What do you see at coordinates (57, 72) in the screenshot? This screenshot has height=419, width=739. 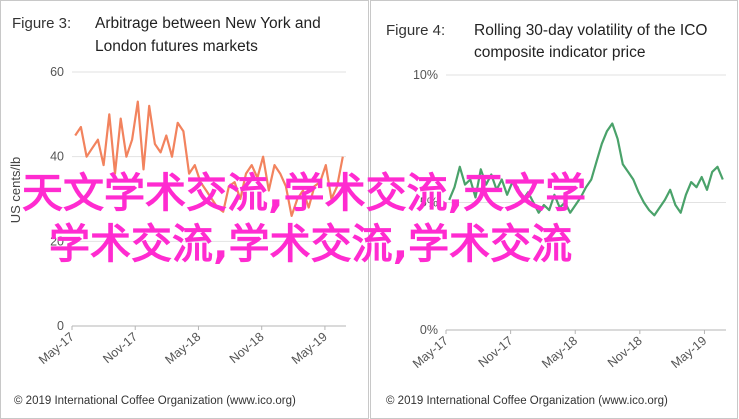 I see `y-tick-label: 60` at bounding box center [57, 72].